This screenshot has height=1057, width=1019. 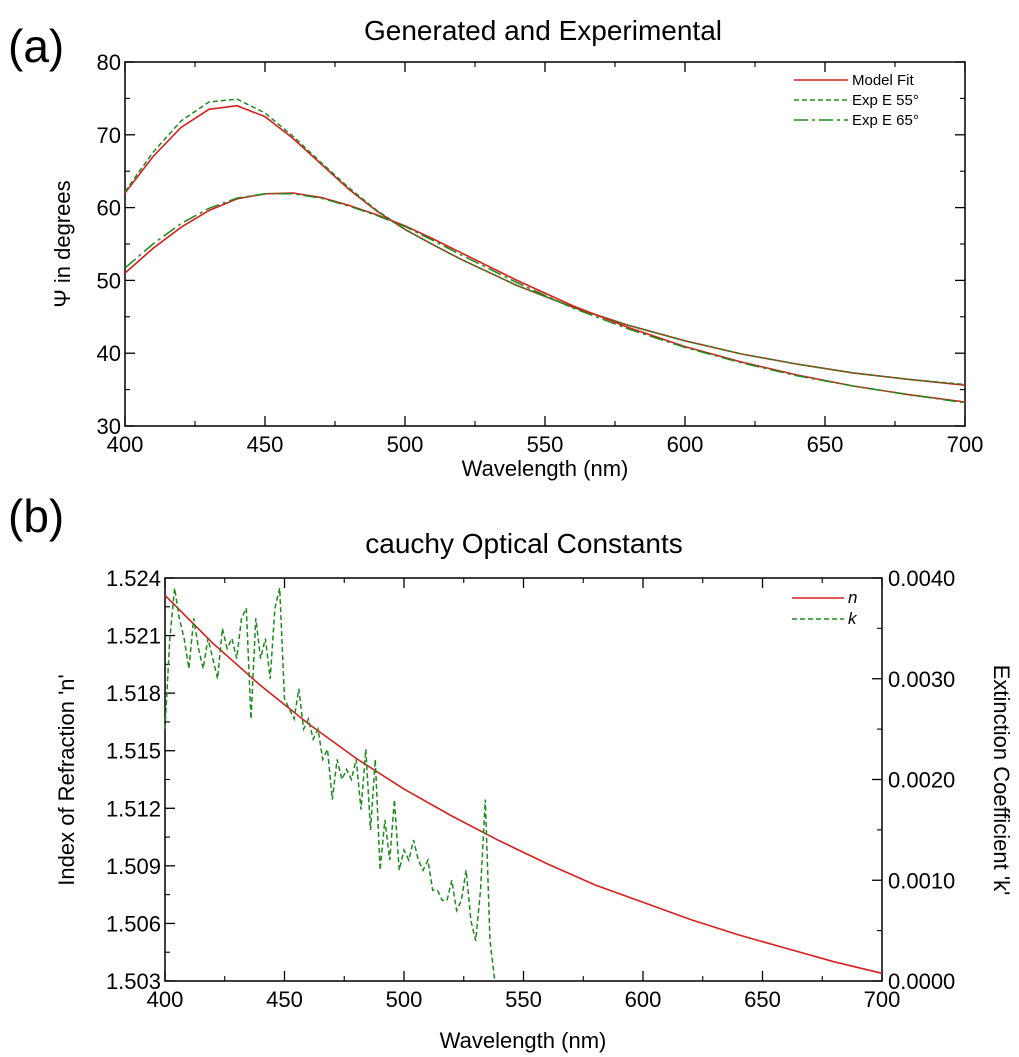 I want to click on y2-tick-label: 0.0000, so click(x=921, y=981).